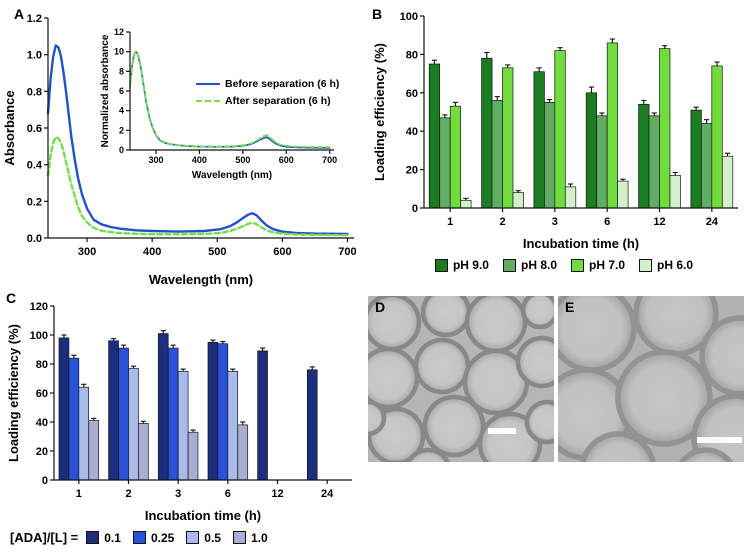 This screenshot has width=750, height=553. What do you see at coordinates (11, 298) in the screenshot?
I see `panel-c-label: C` at bounding box center [11, 298].